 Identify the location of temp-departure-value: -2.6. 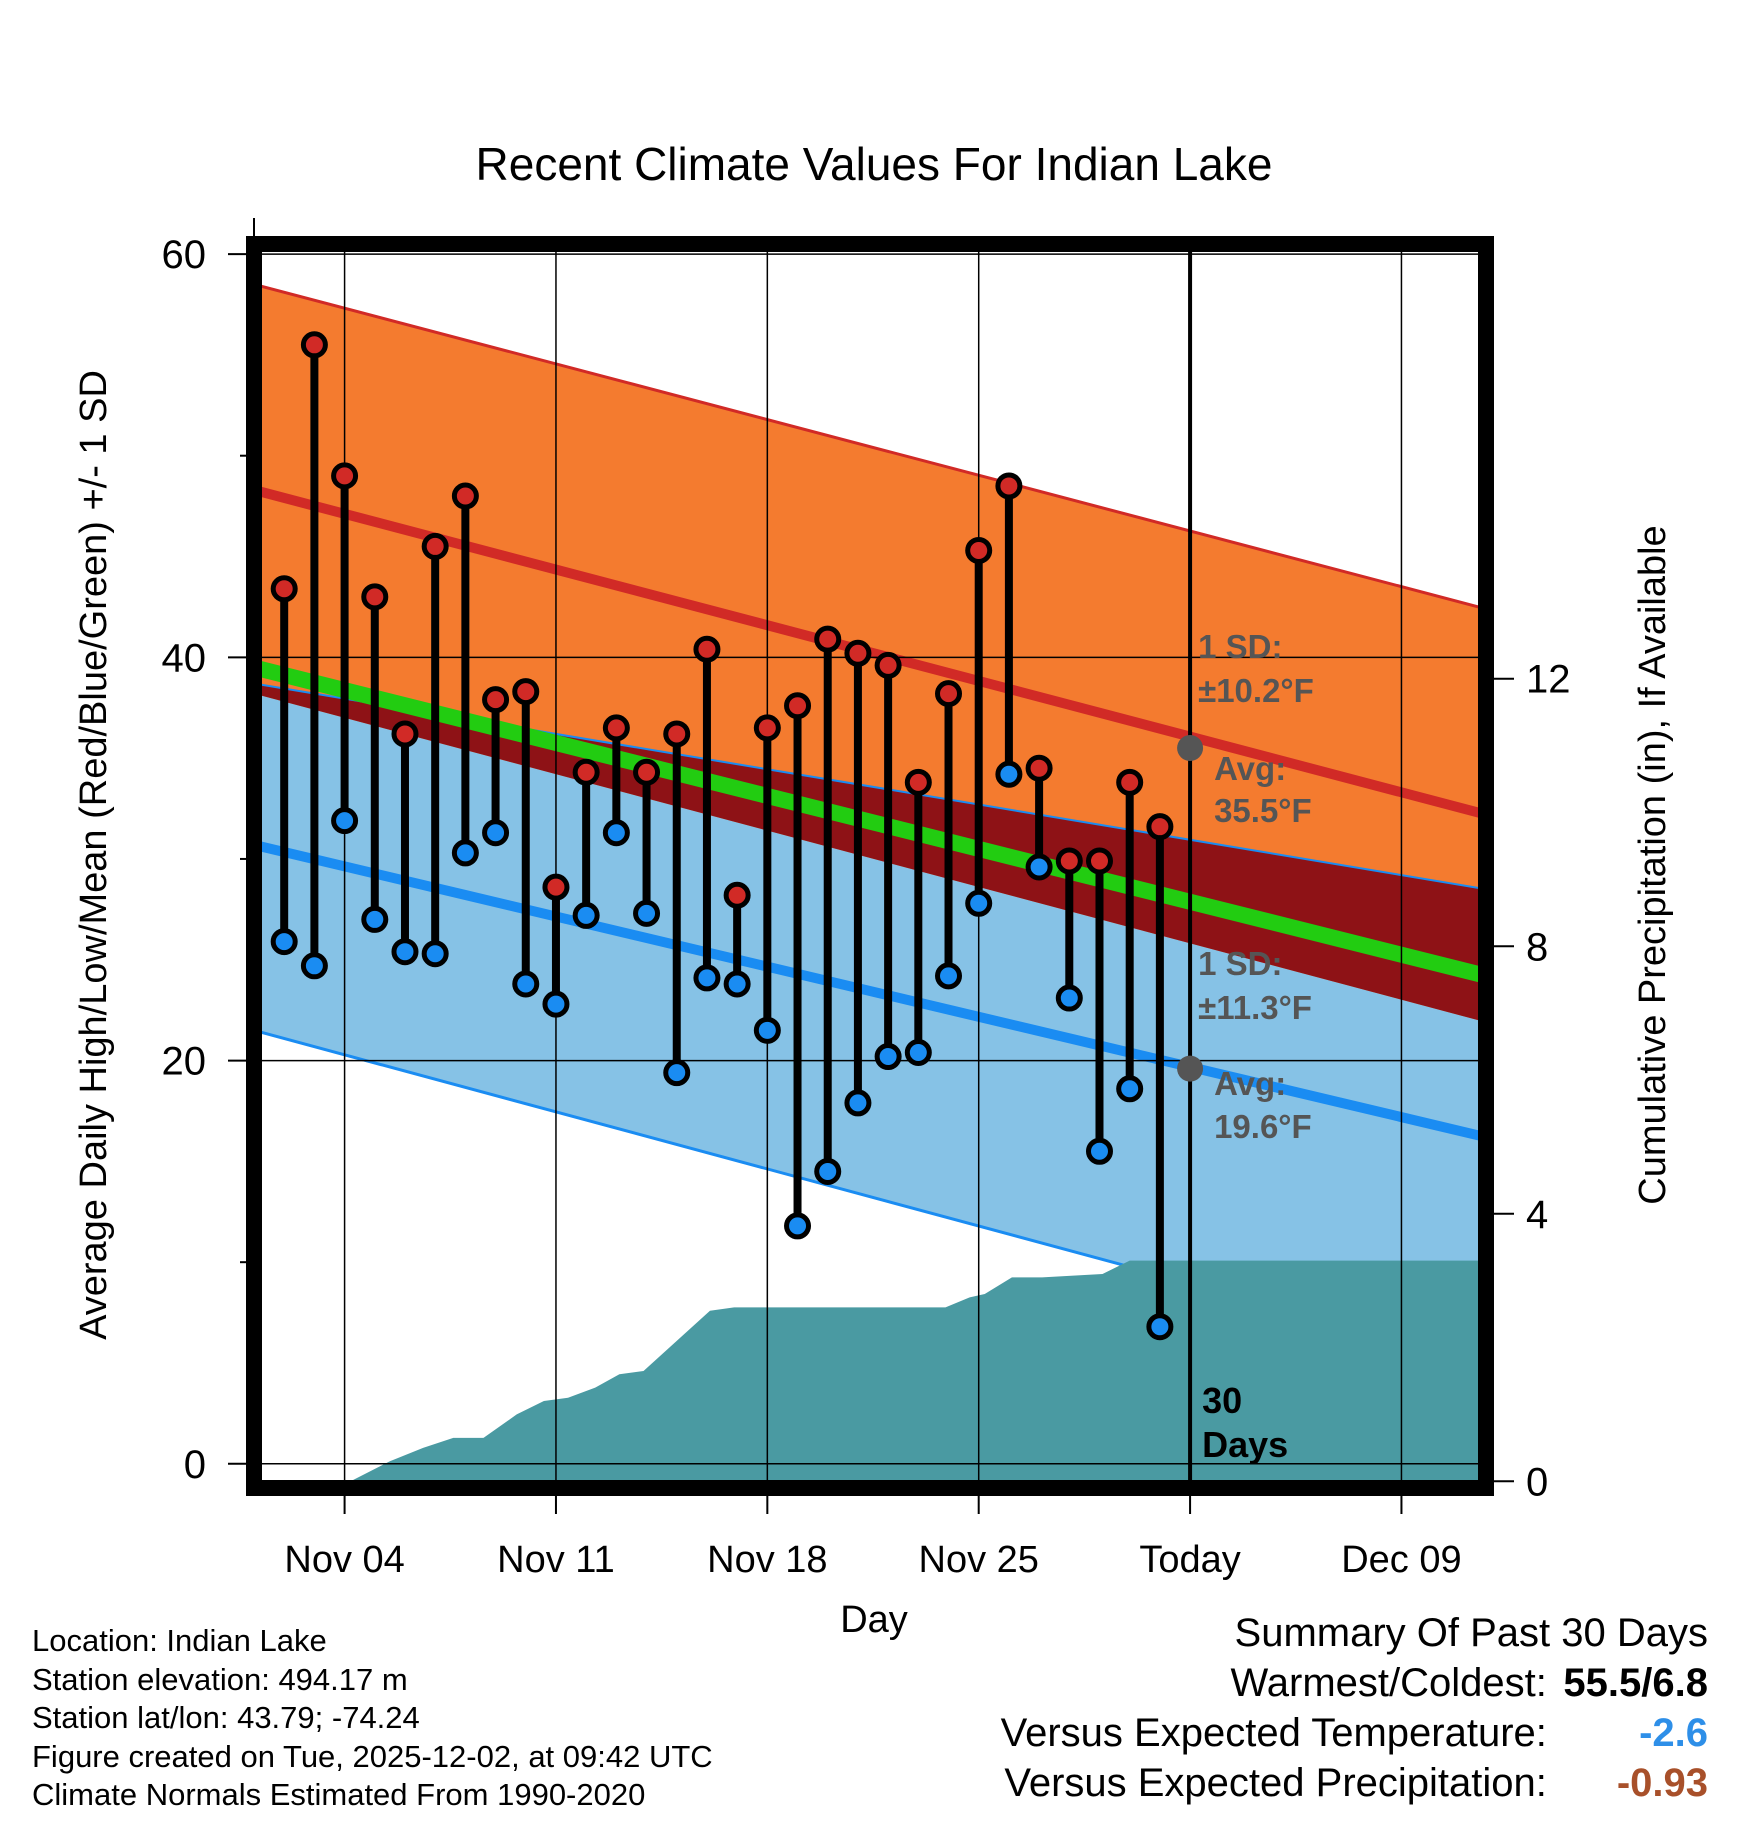
(1673, 1733).